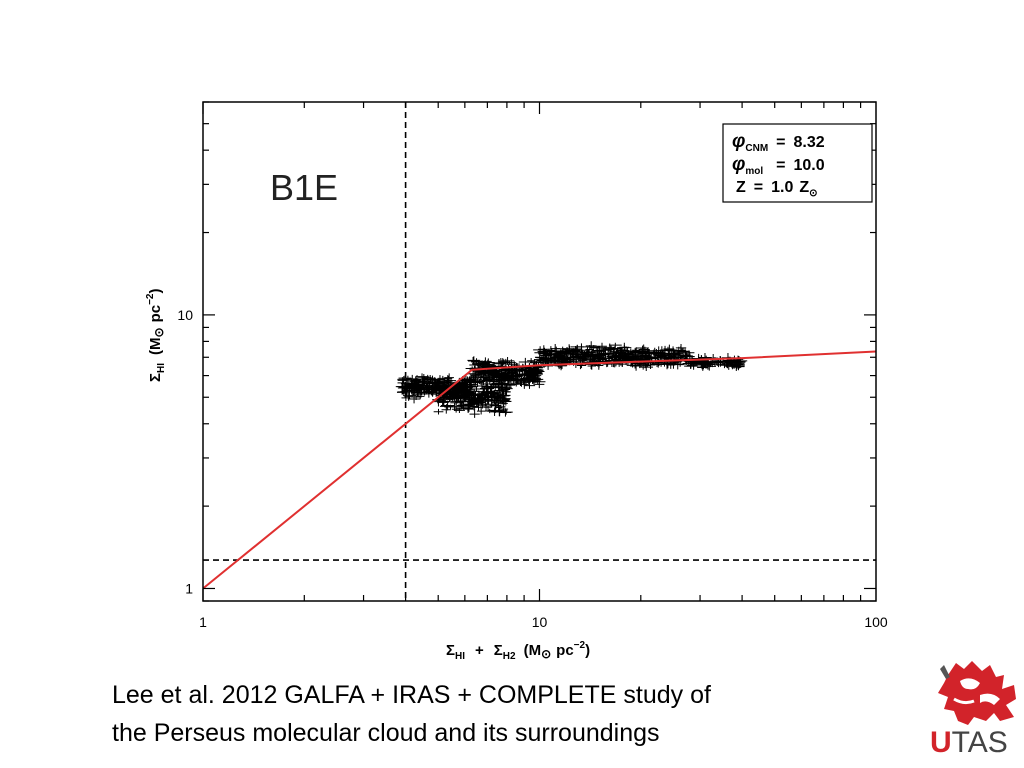 This screenshot has height=768, width=1024. Describe the element at coordinates (778, 142) in the screenshot. I see `legend-line-cnm: φCNM = 8.32` at that location.